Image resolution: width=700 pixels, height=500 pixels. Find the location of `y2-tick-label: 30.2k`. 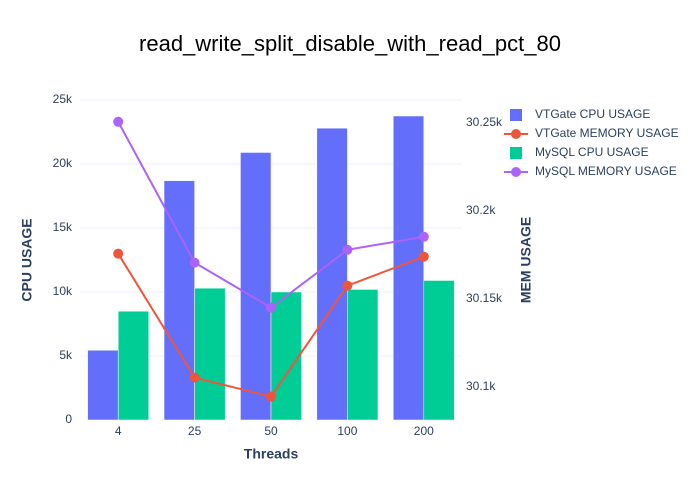

y2-tick-label: 30.2k is located at coordinates (481, 210).